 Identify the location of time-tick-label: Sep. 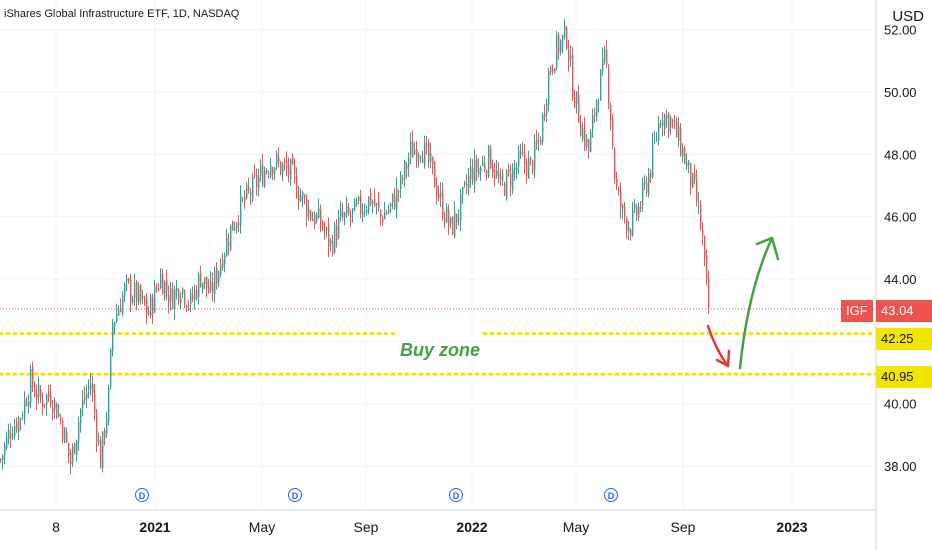
(683, 527).